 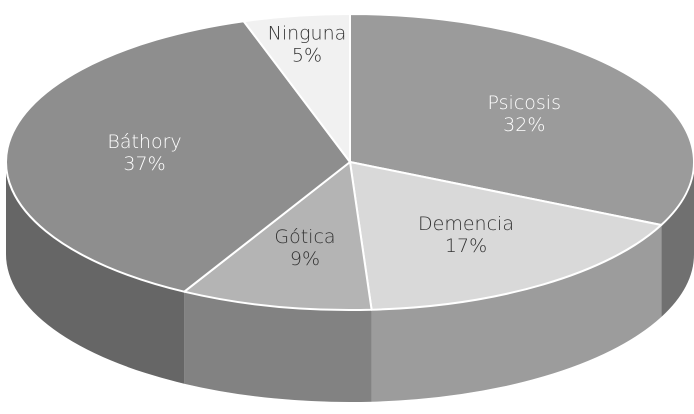 What do you see at coordinates (466, 246) in the screenshot?
I see `slice-value-label: 17%` at bounding box center [466, 246].